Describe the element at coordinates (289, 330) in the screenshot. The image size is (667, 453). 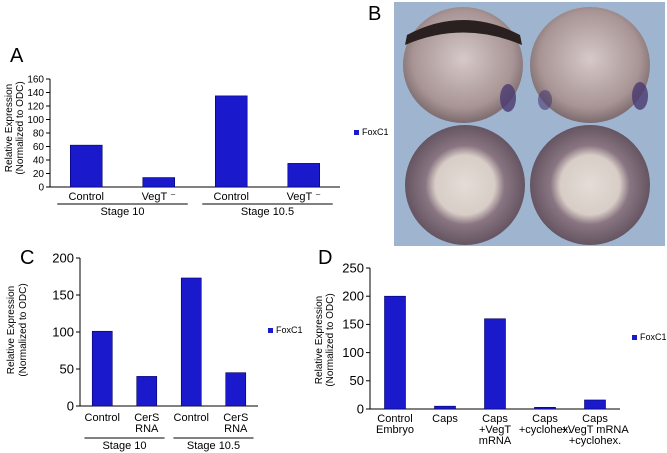
I see `legend-label-c: FoxC1` at that location.